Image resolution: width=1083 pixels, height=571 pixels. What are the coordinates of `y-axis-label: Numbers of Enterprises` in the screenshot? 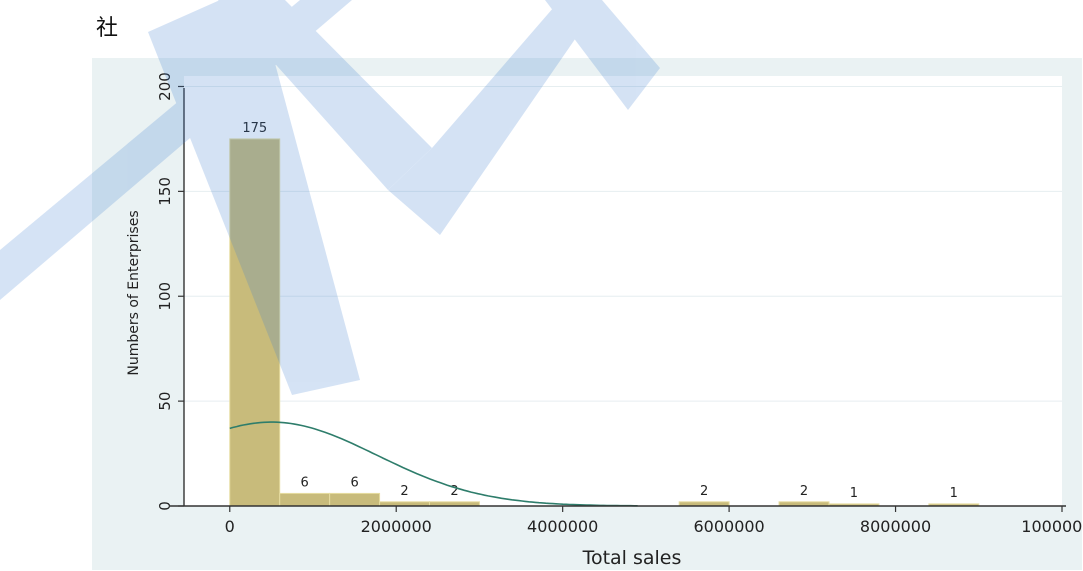 It's located at (134, 292).